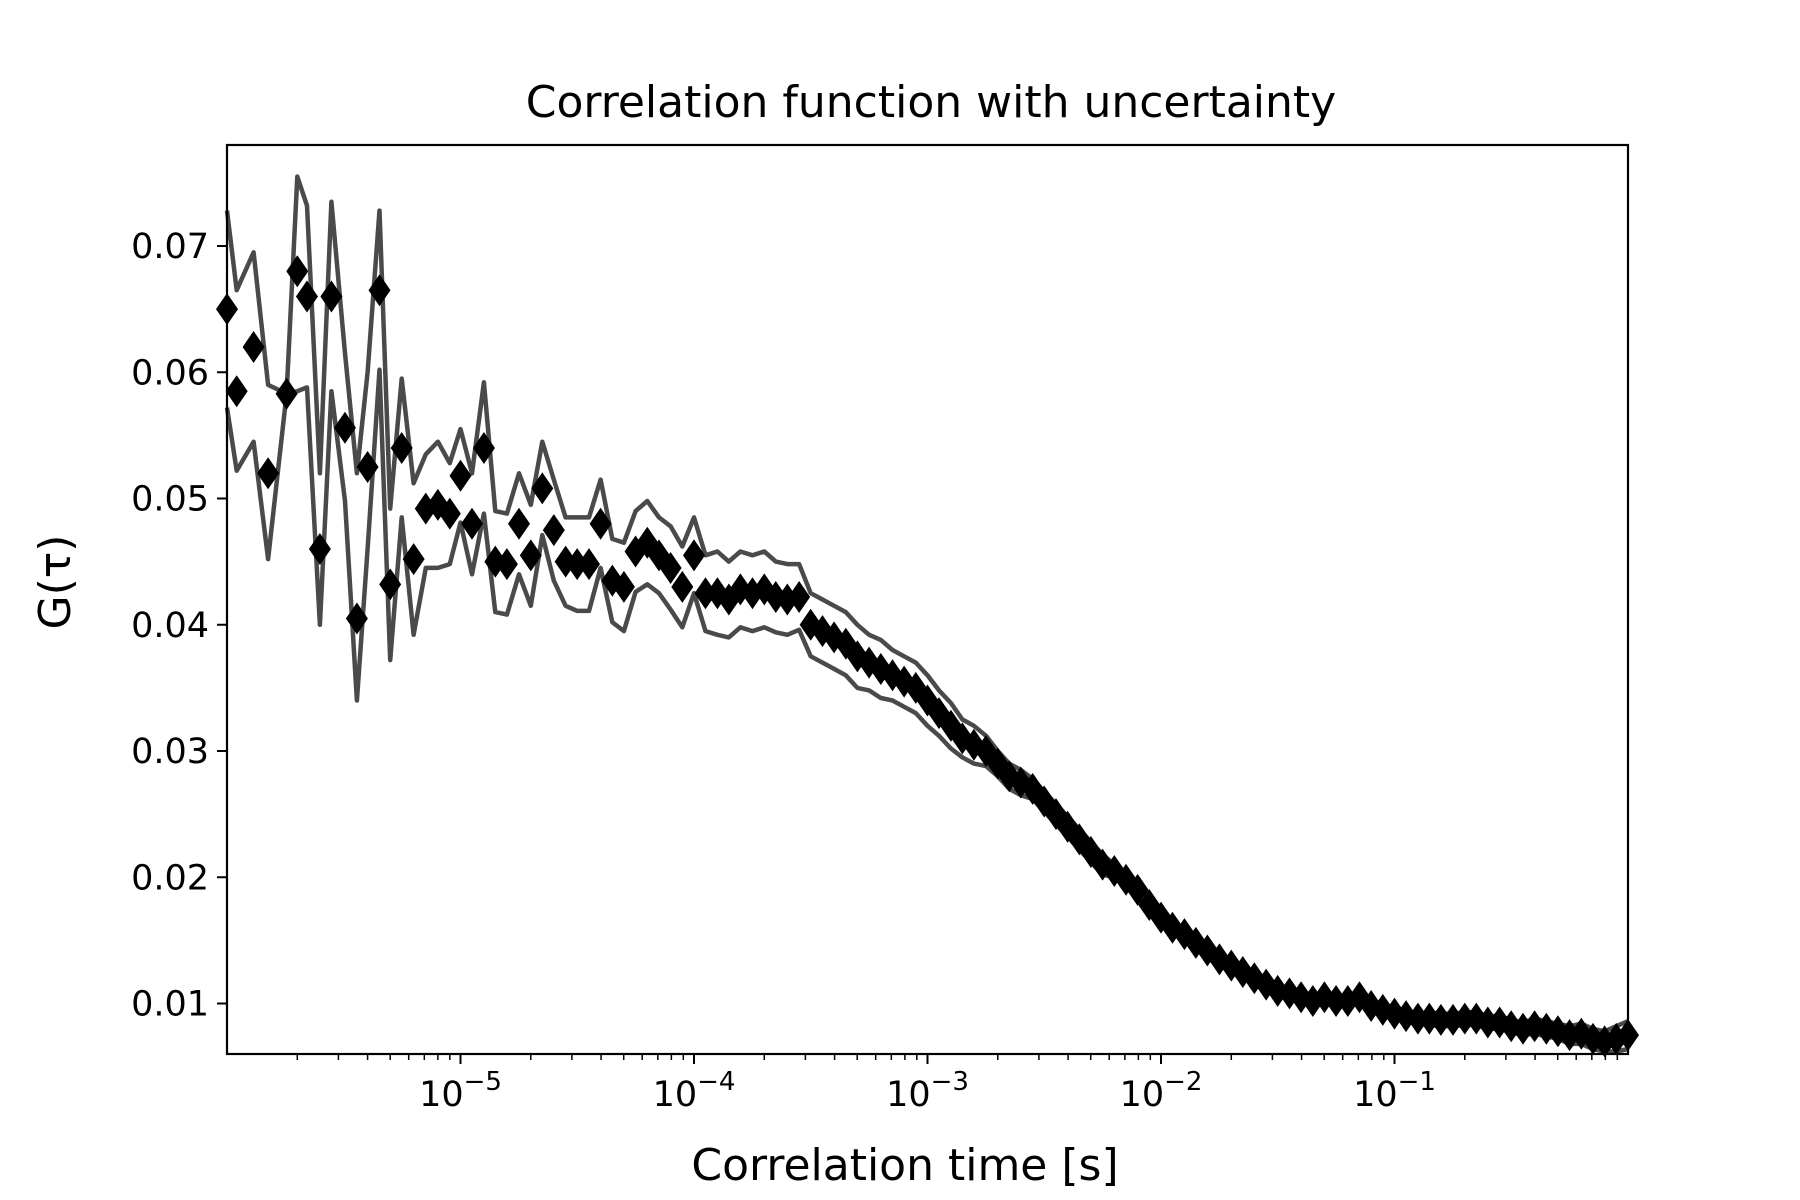 The image size is (1800, 1200). I want to click on x-axis: 10⁻⁵ 10⁻⁴ 10⁻³ 10⁻² 10⁻¹, so click(957, 1084).